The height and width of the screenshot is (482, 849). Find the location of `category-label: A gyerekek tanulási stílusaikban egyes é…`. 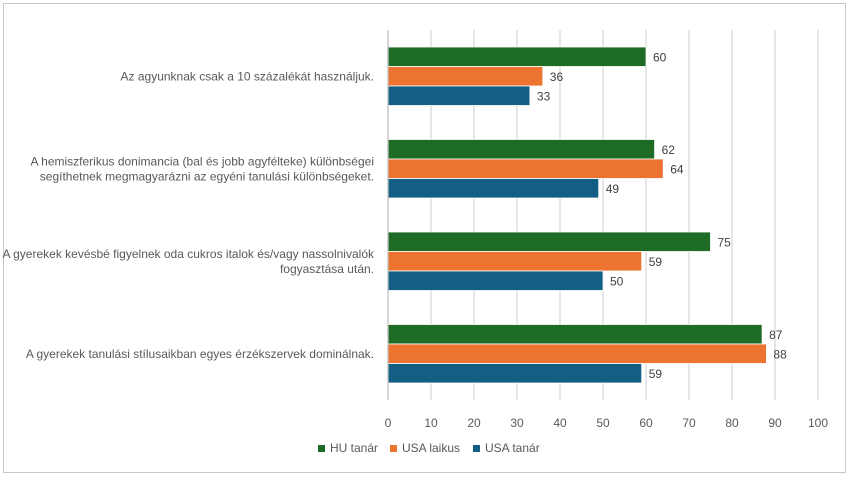

category-label: A gyerekek tanulási stílusaikban egyes é… is located at coordinates (200, 354).